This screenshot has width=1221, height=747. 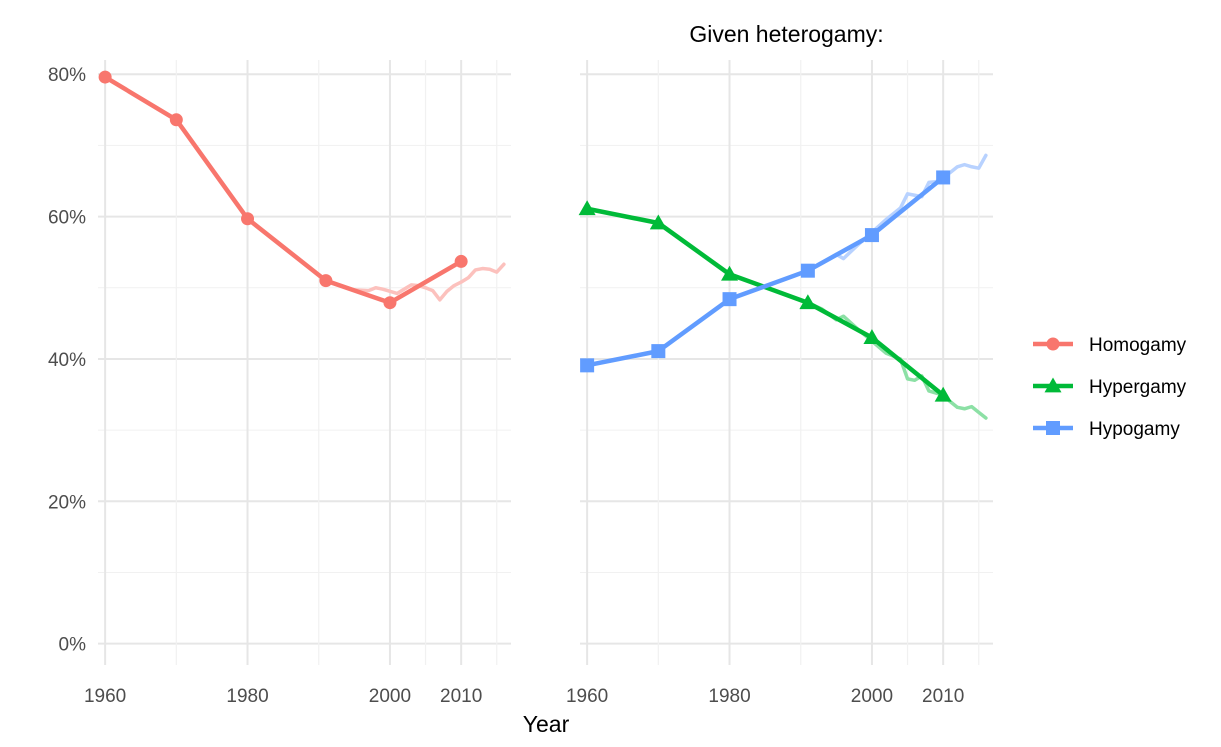 What do you see at coordinates (1053, 428) in the screenshot?
I see `legend-key-hypogamy` at bounding box center [1053, 428].